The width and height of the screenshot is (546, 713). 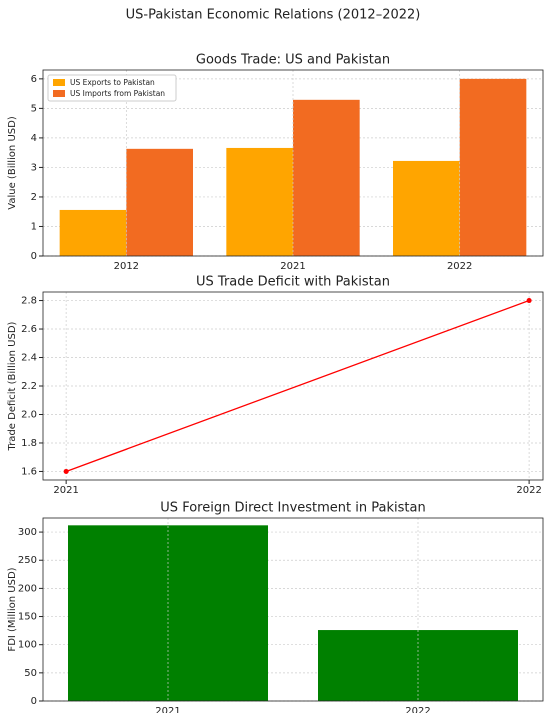 I want to click on y-tick-label: 250, so click(x=27, y=560).